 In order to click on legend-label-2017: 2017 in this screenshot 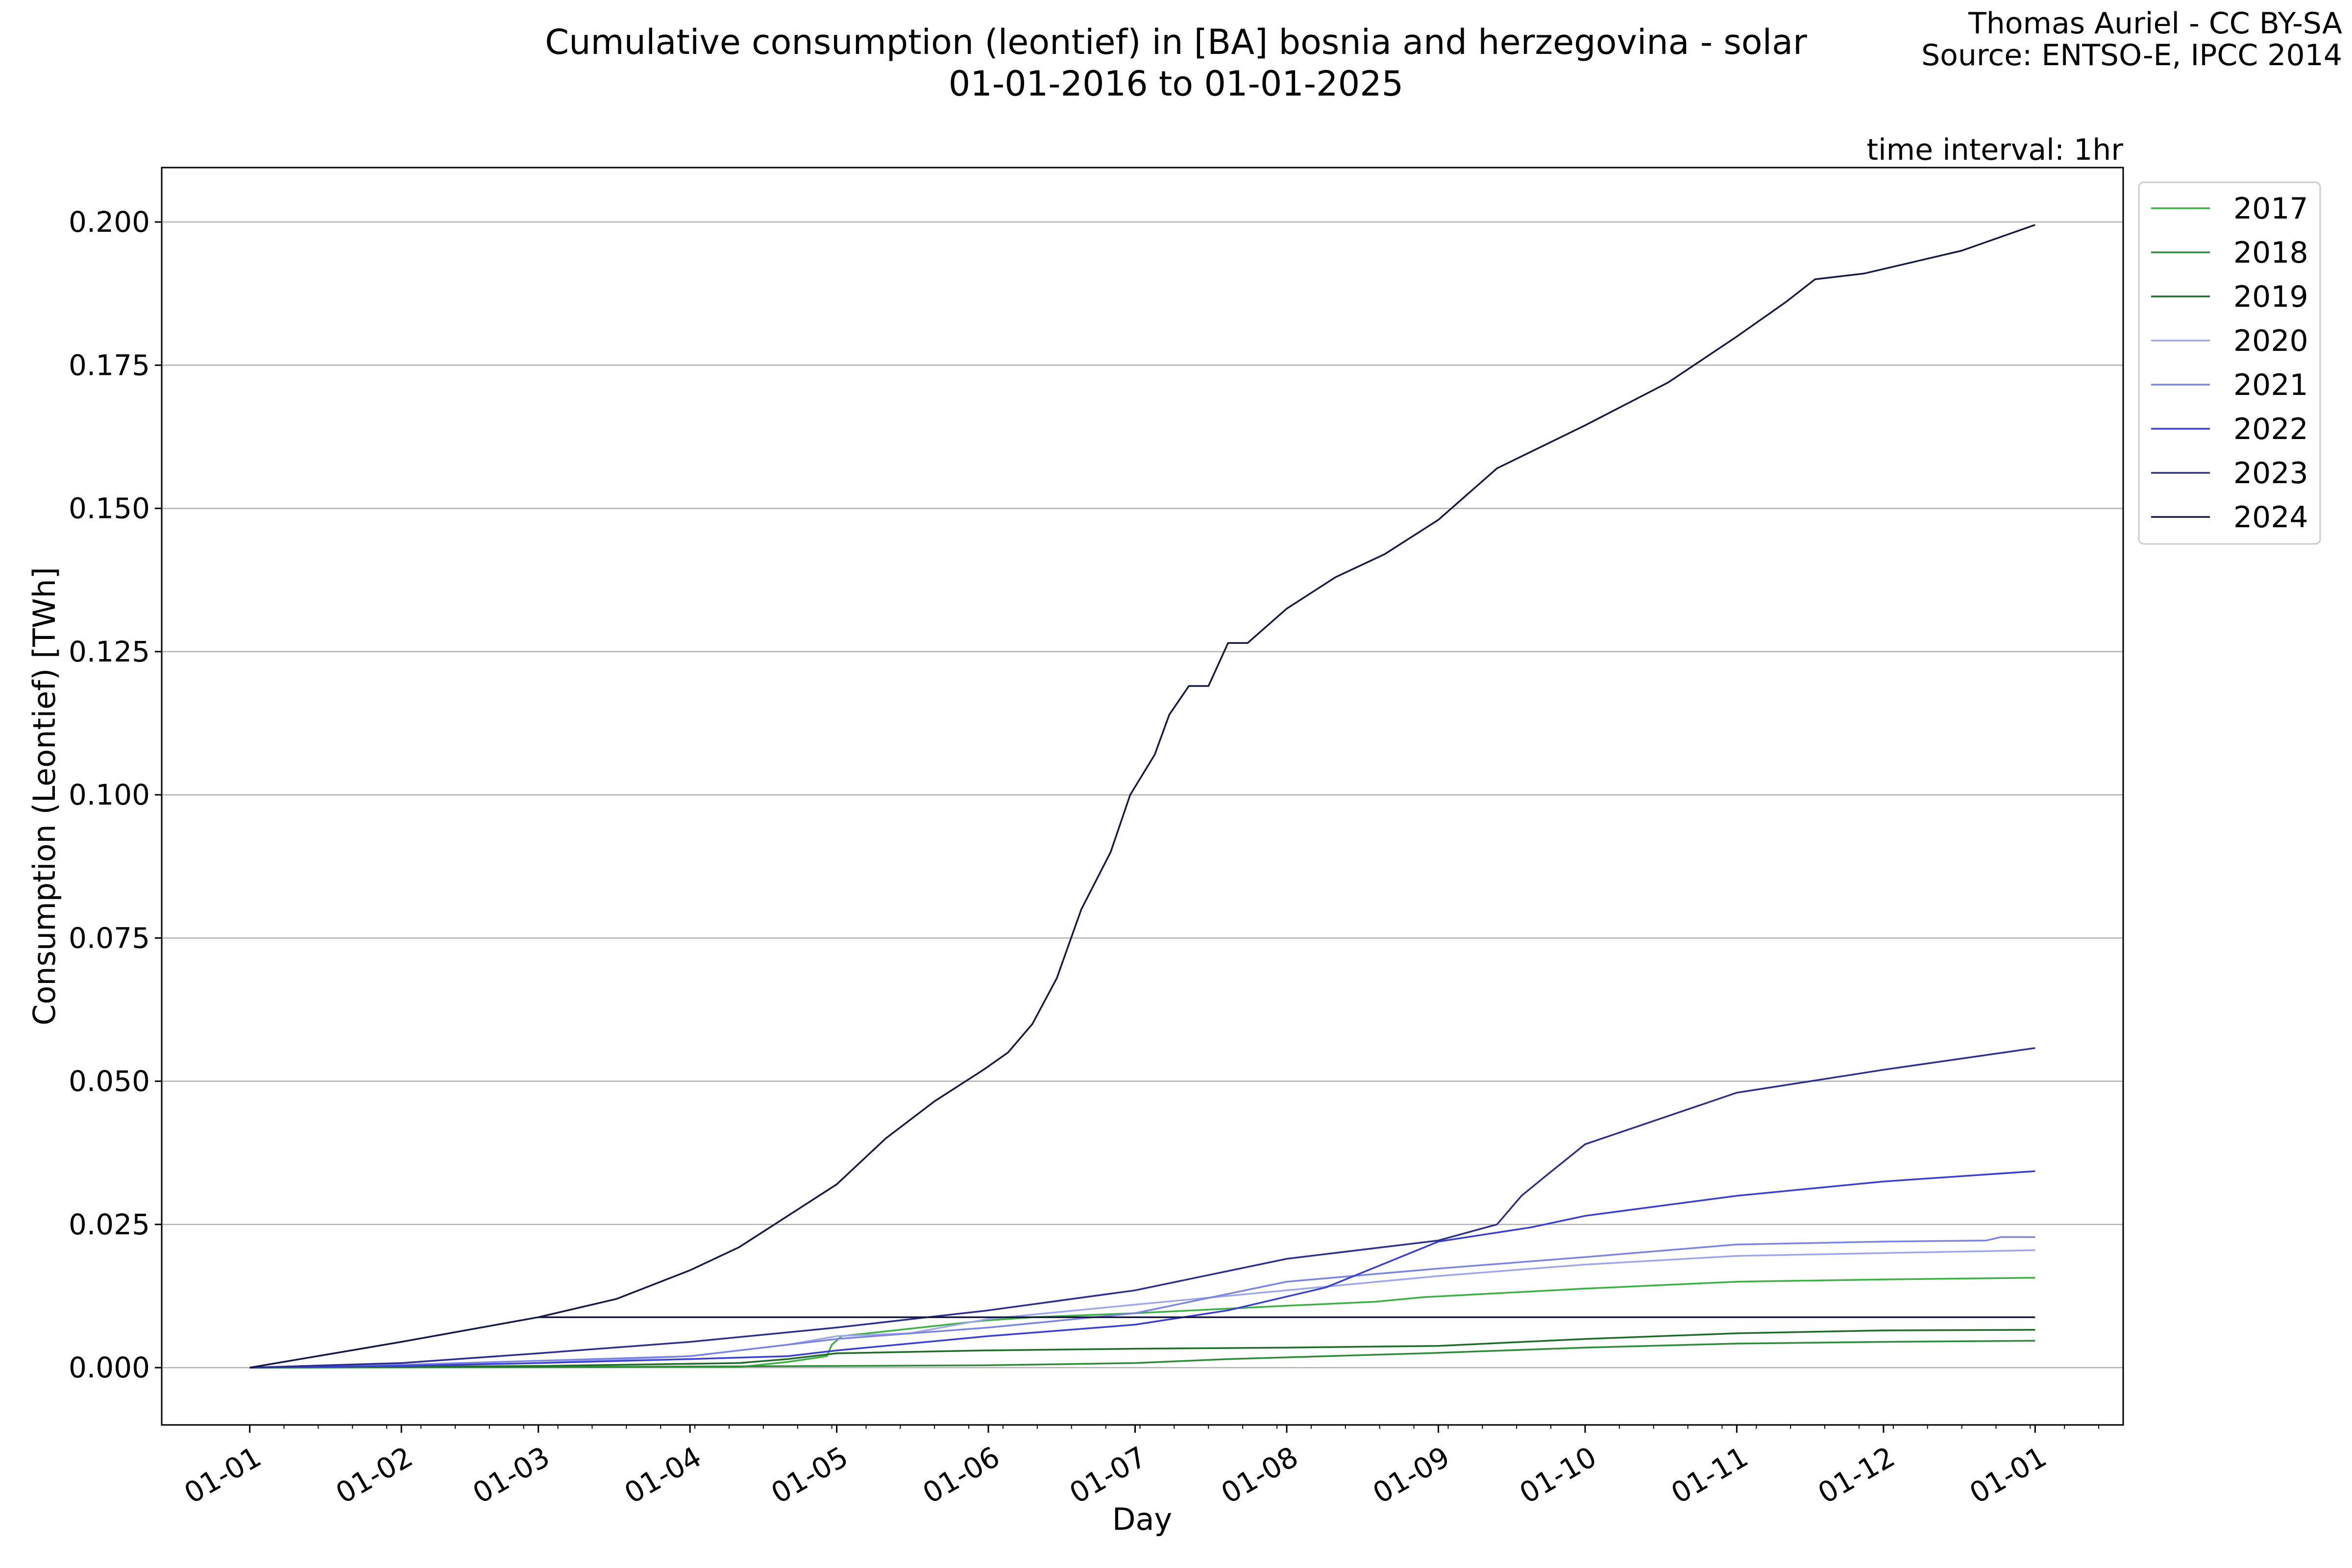, I will do `click(2270, 209)`.